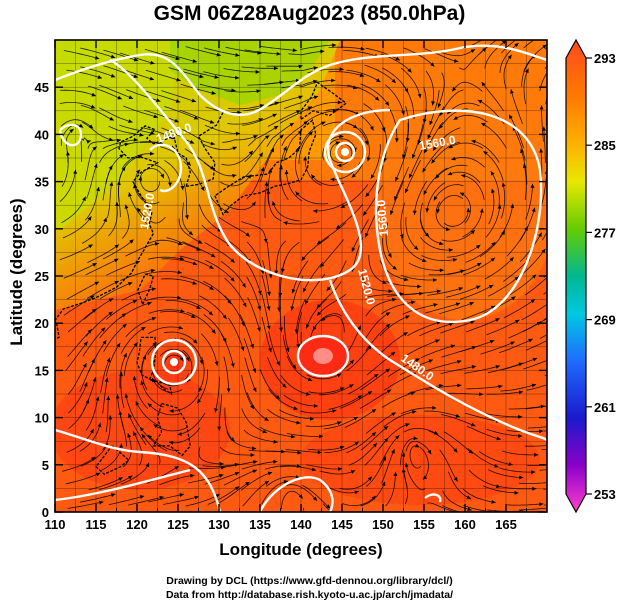 The height and width of the screenshot is (605, 619). What do you see at coordinates (96, 524) in the screenshot?
I see `x-tick-label: 115` at bounding box center [96, 524].